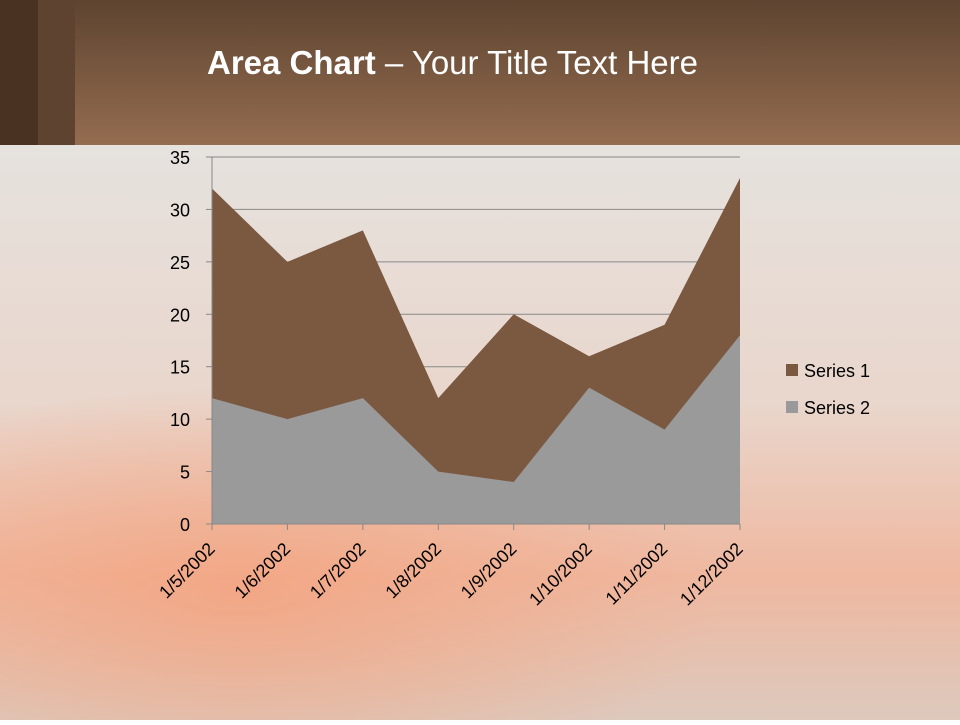 The width and height of the screenshot is (960, 725). I want to click on y-tick-label: 30, so click(180, 210).